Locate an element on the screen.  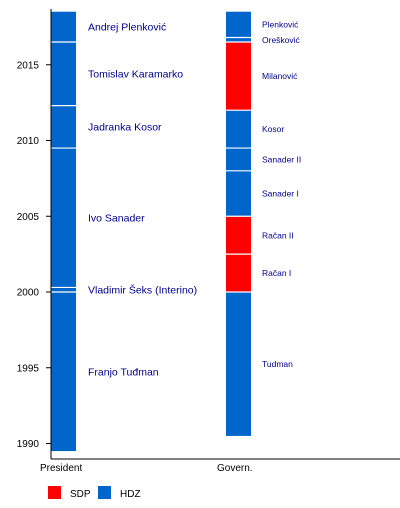
president-label-tomislav-karamarko: Tomislav Karamarko is located at coordinates (135, 75).